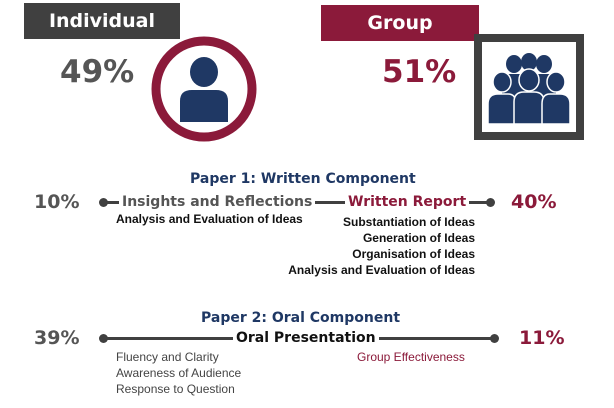 The height and width of the screenshot is (408, 614). I want to click on group-icon, so click(529, 87).